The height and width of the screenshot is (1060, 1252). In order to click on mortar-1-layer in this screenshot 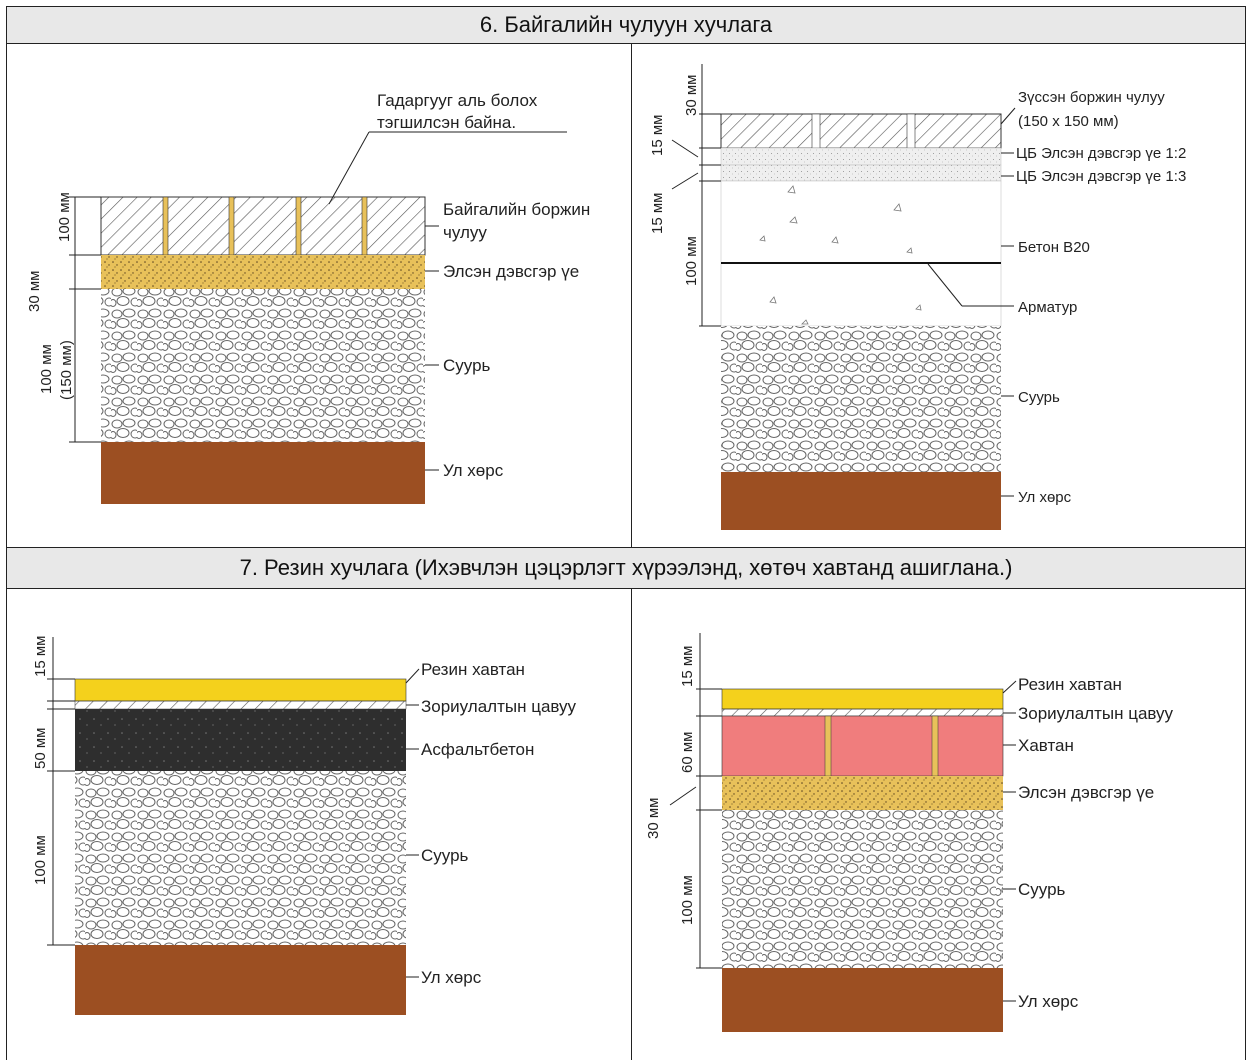, I will do `click(861, 156)`.